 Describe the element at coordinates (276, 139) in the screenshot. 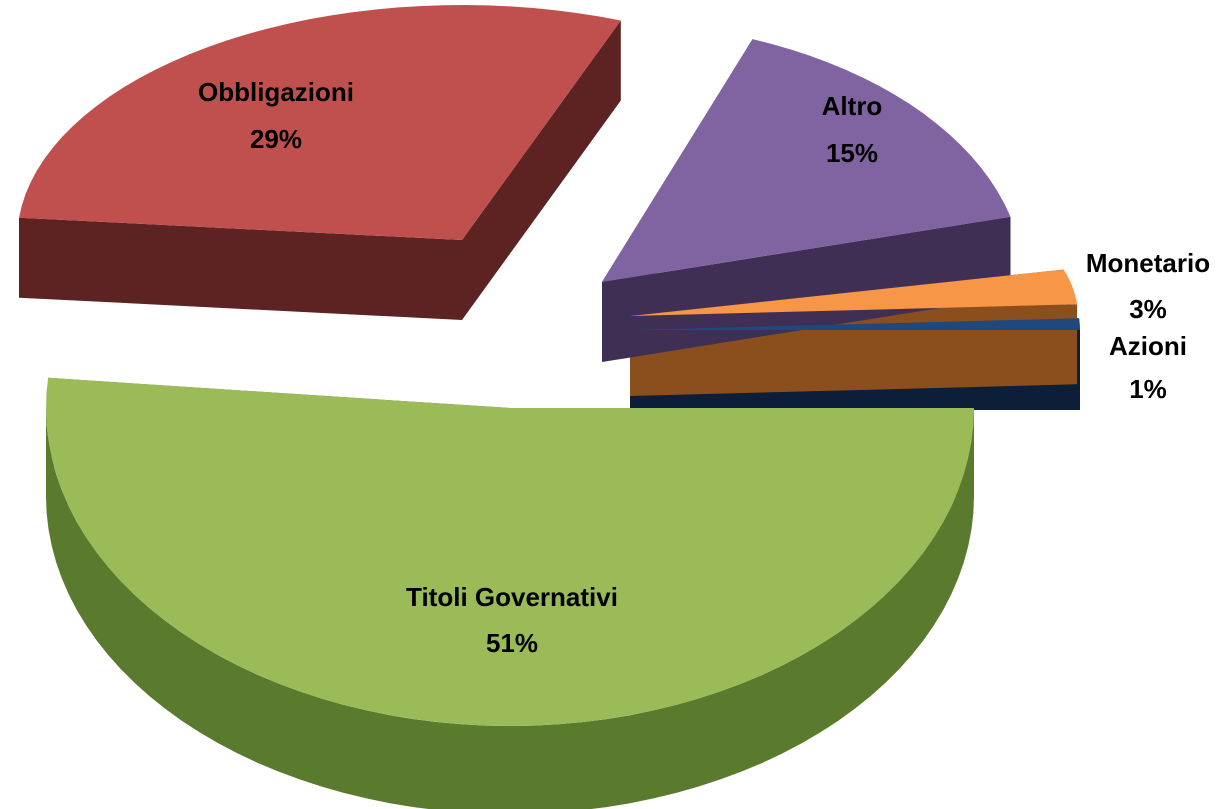

I see `label-obbligazioni-percent: 29%` at that location.